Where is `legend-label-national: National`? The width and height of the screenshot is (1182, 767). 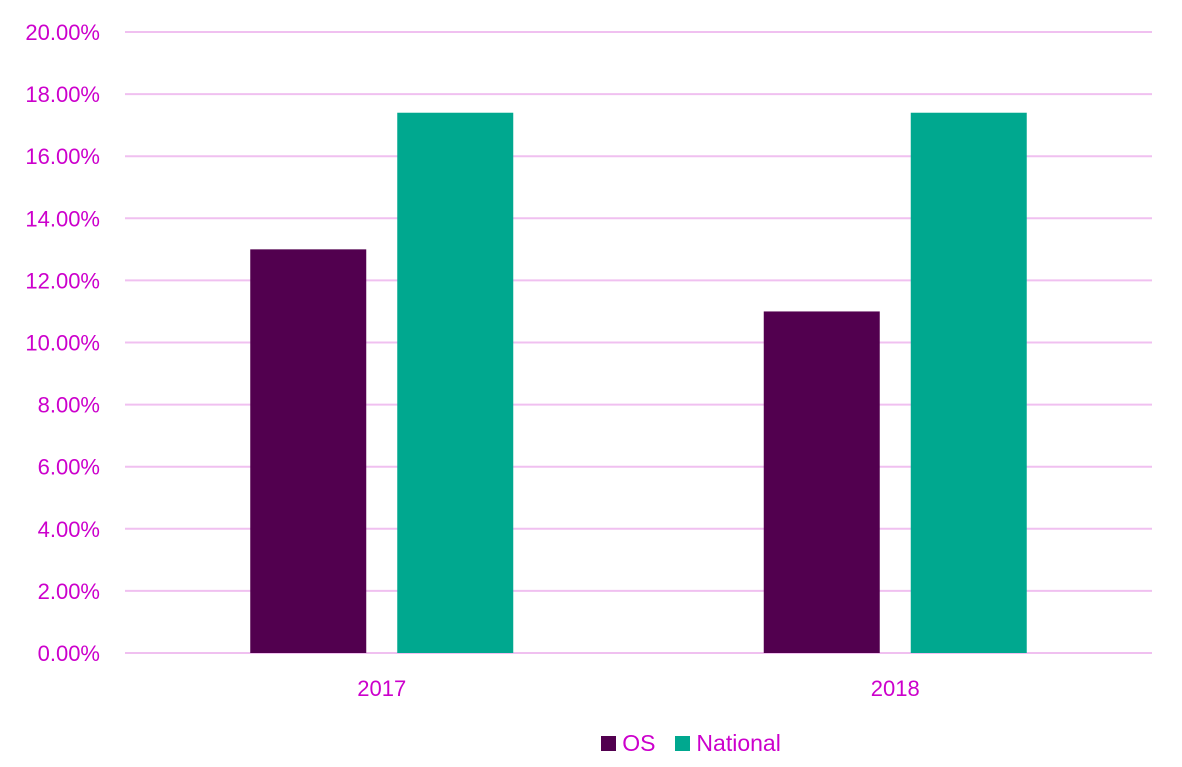
legend-label-national: National is located at coordinates (738, 743).